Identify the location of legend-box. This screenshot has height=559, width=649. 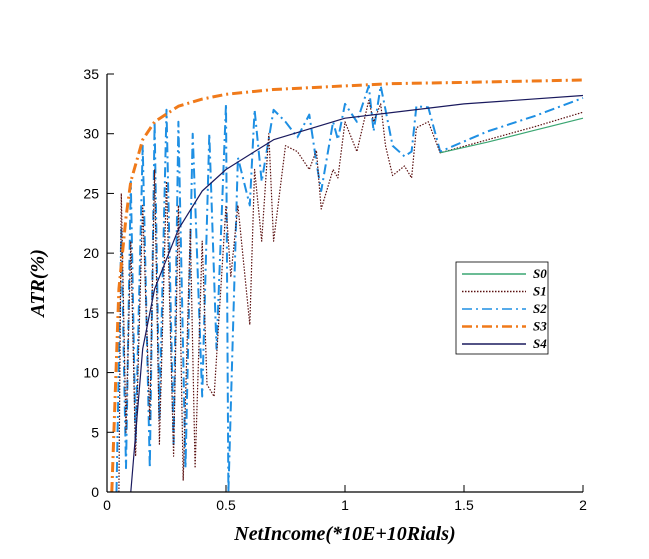
(502, 308).